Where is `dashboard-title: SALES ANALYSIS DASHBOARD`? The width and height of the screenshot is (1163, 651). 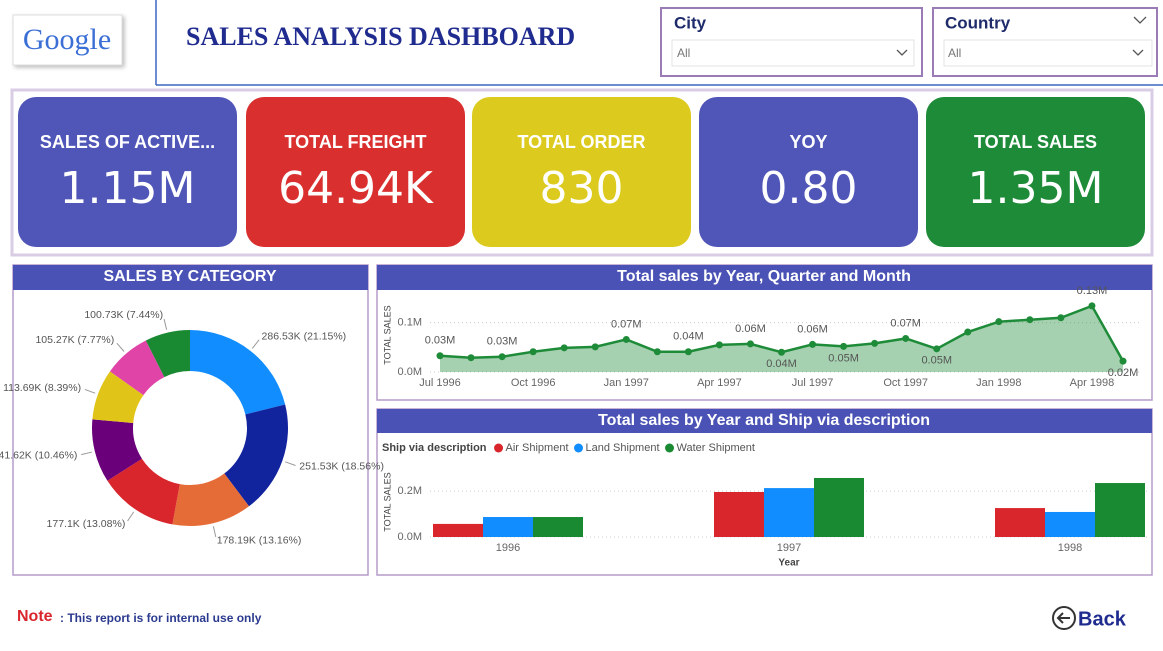
dashboard-title: SALES ANALYSIS DASHBOARD is located at coordinates (380, 36).